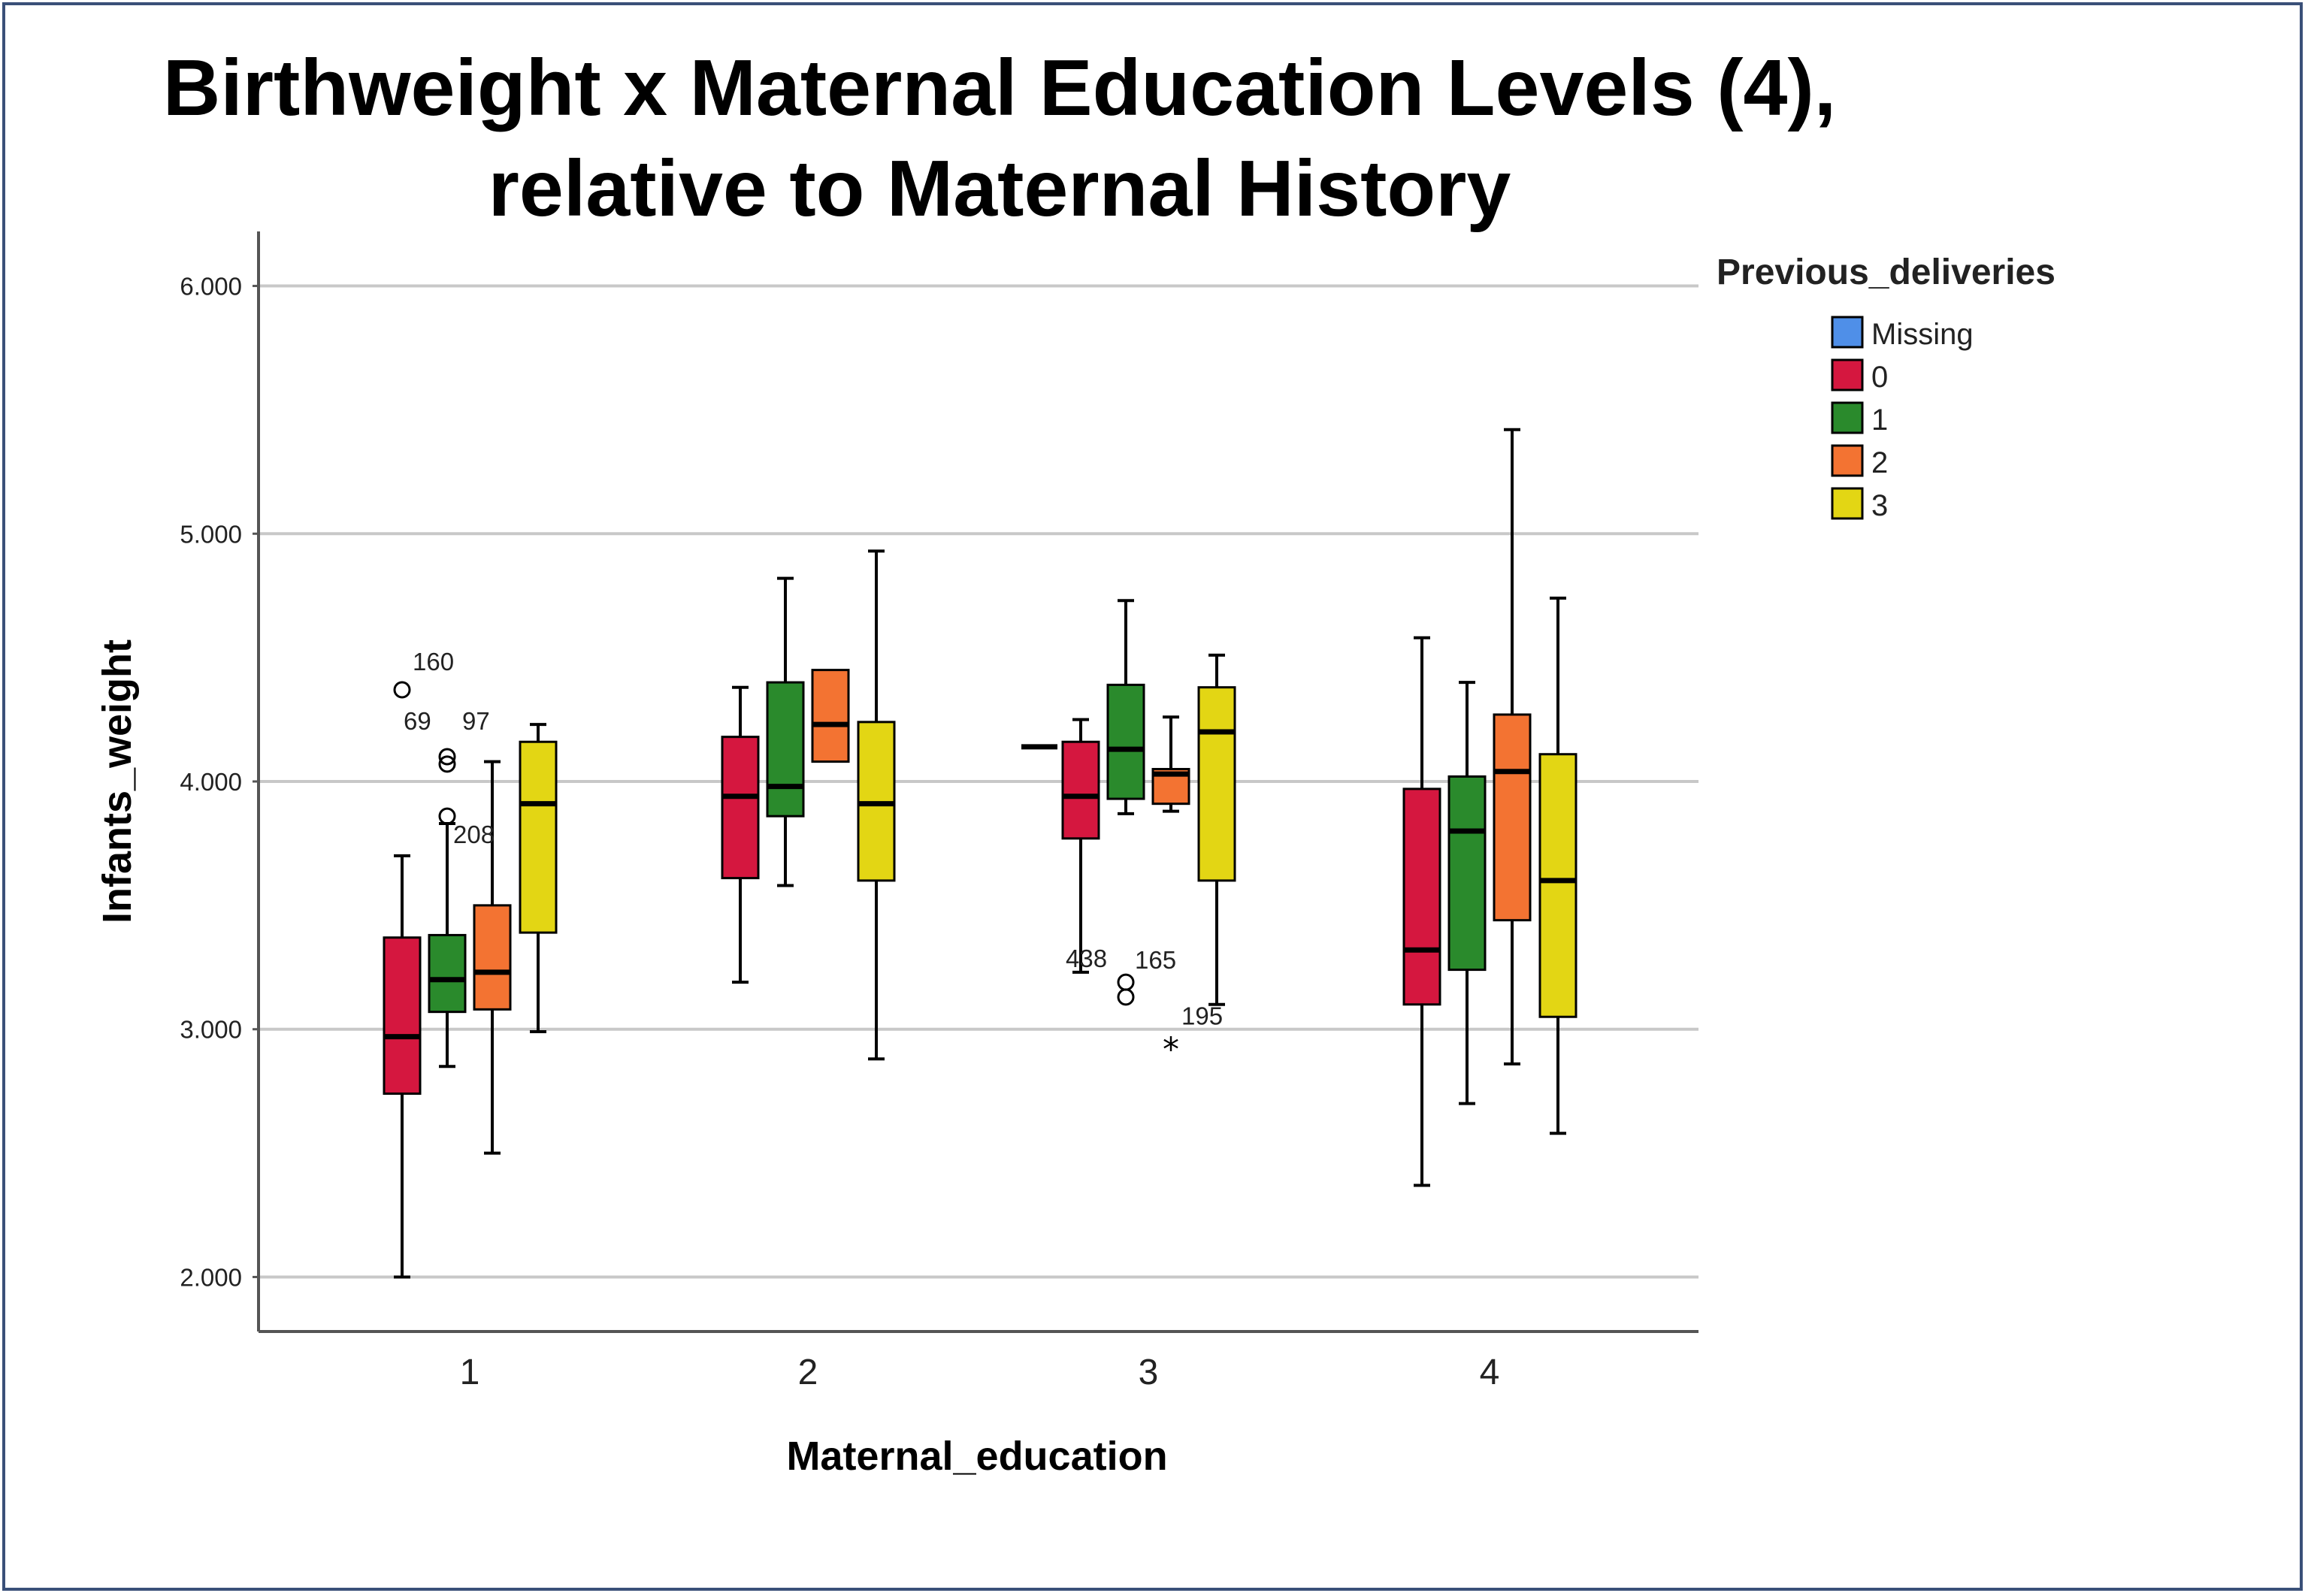 This screenshot has width=2308, height=1596. Describe the element at coordinates (476, 721) in the screenshot. I see `outlier-label: 97` at that location.